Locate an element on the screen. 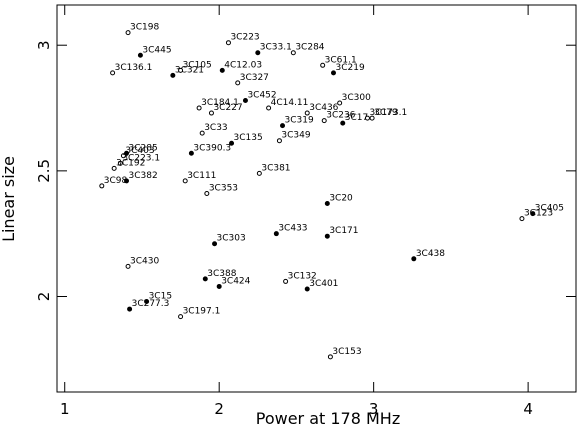  point-label: 3C79 is located at coordinates (386, 113).